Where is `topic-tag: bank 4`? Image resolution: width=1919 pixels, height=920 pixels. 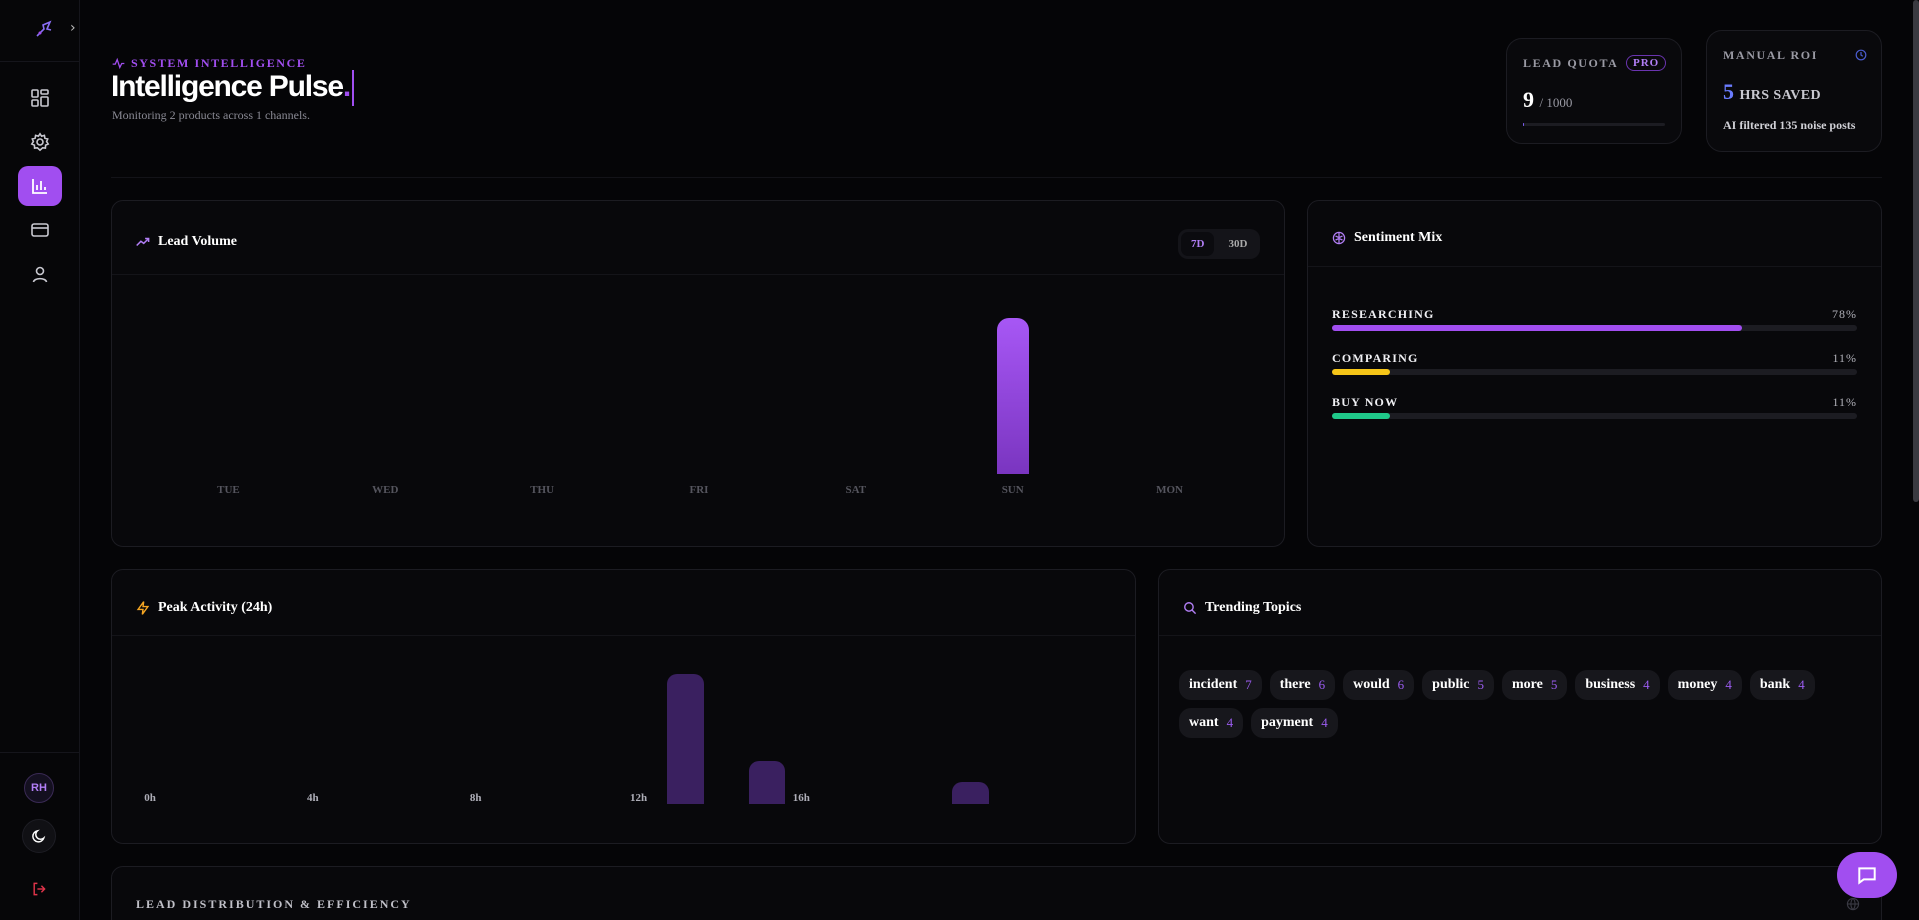 topic-tag: bank 4 is located at coordinates (1782, 685).